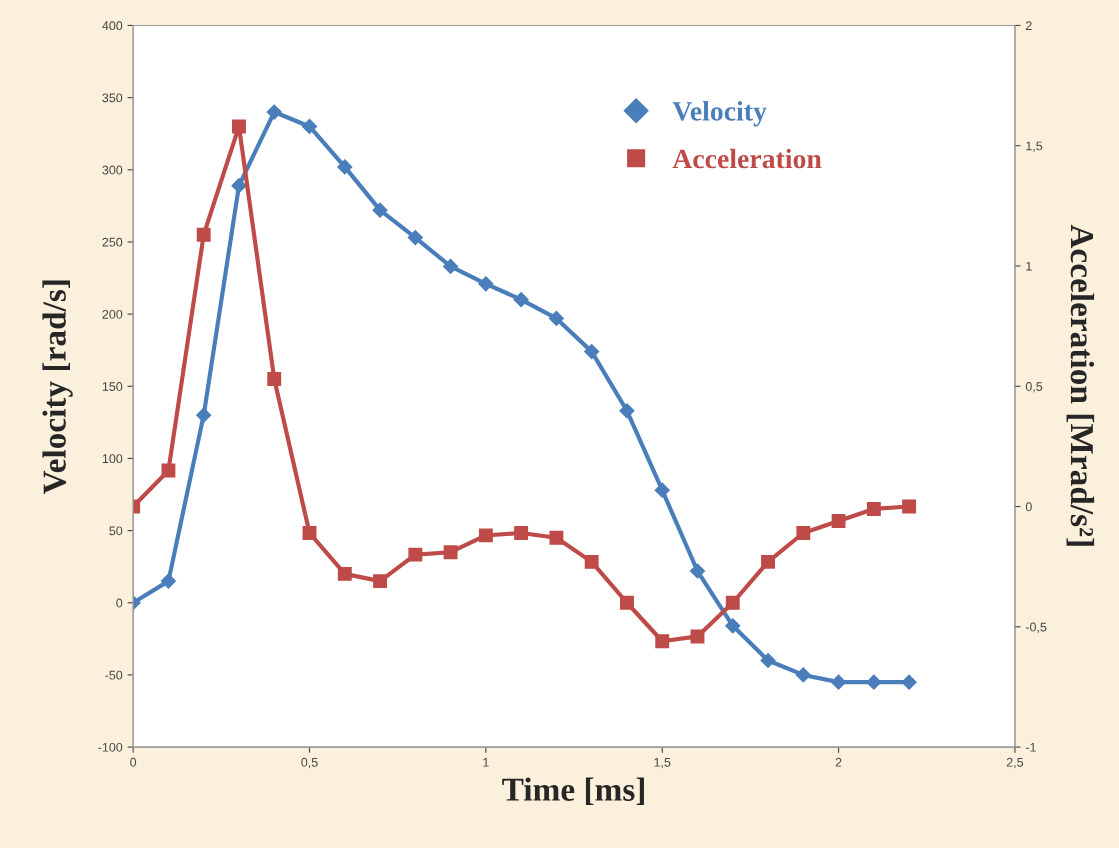 Image resolution: width=1119 pixels, height=848 pixels. I want to click on x-tick-label: 1,5, so click(662, 763).